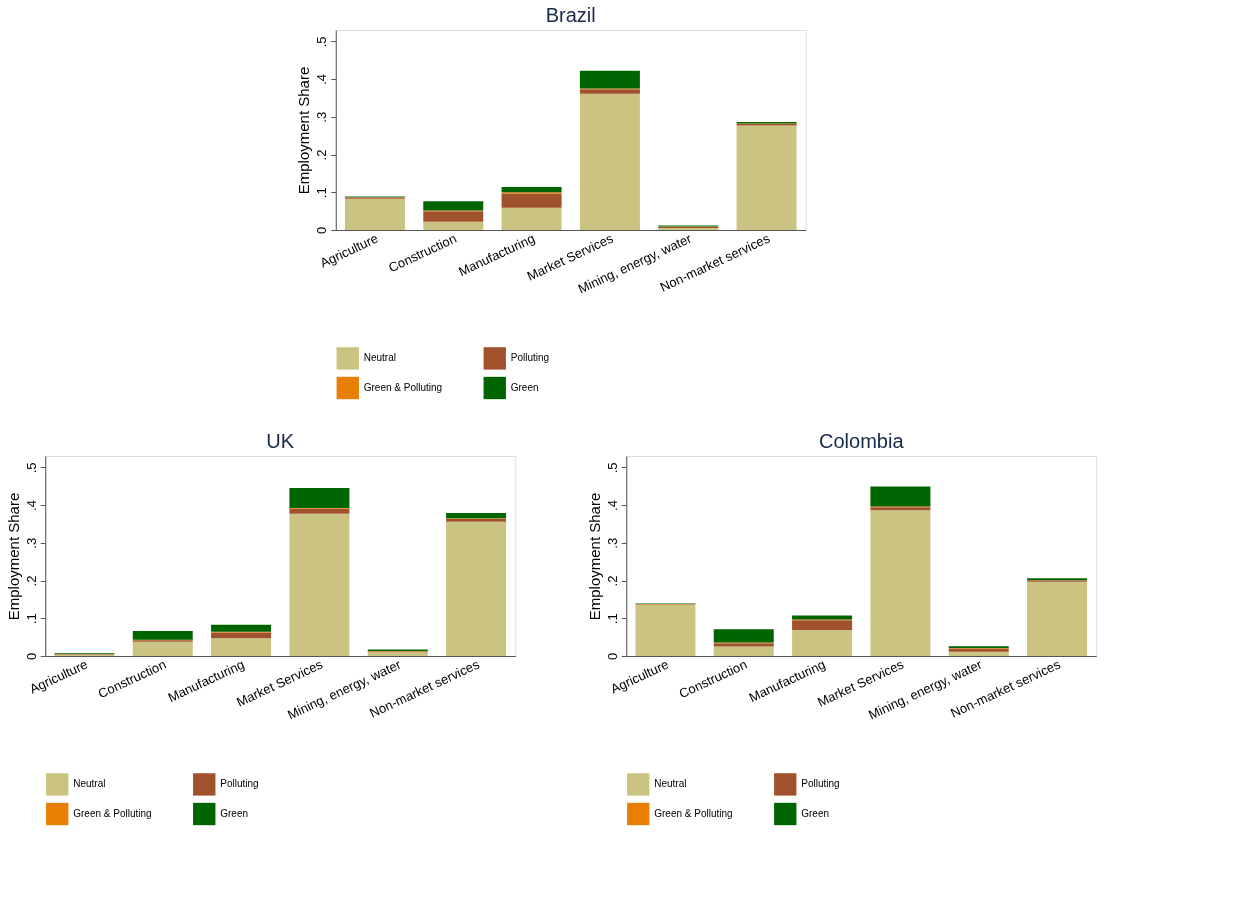 The width and height of the screenshot is (1243, 897). I want to click on chart-title: UK, so click(280, 441).